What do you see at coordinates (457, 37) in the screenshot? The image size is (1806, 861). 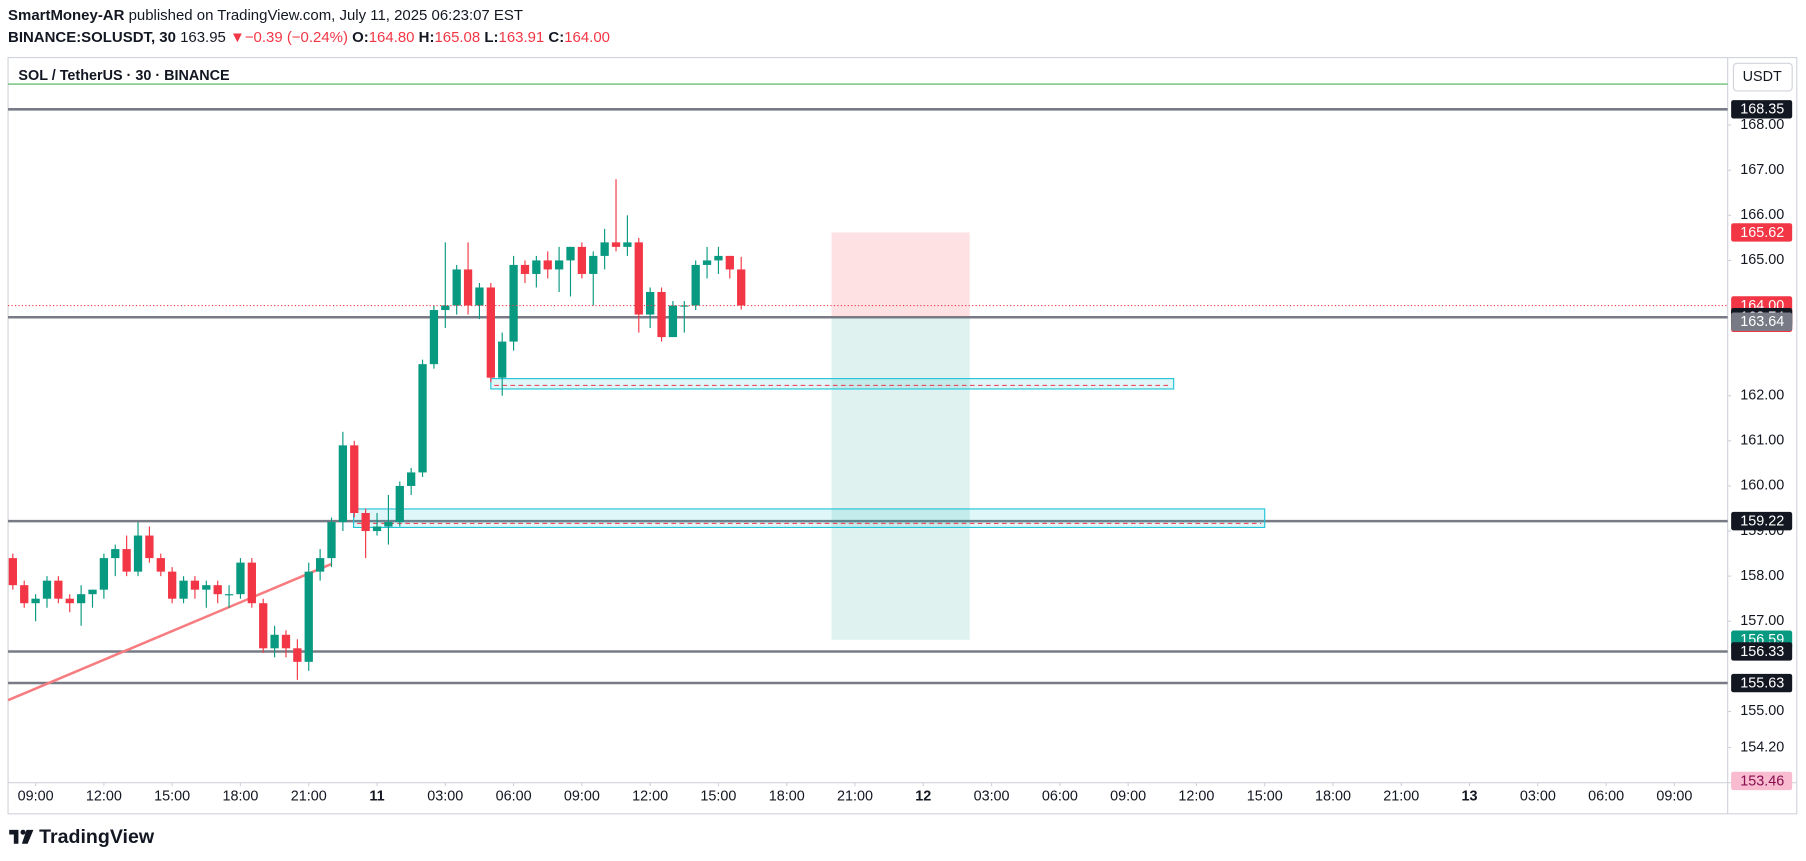 I see `ohlc-value: 165.08` at bounding box center [457, 37].